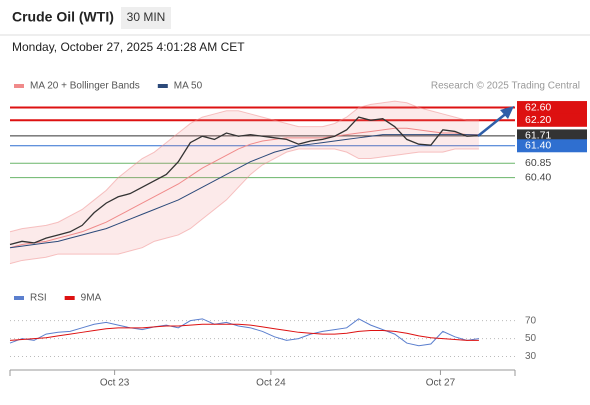 The width and height of the screenshot is (590, 405). Describe the element at coordinates (91, 298) in the screenshot. I see `legend-label: 9MA` at that location.